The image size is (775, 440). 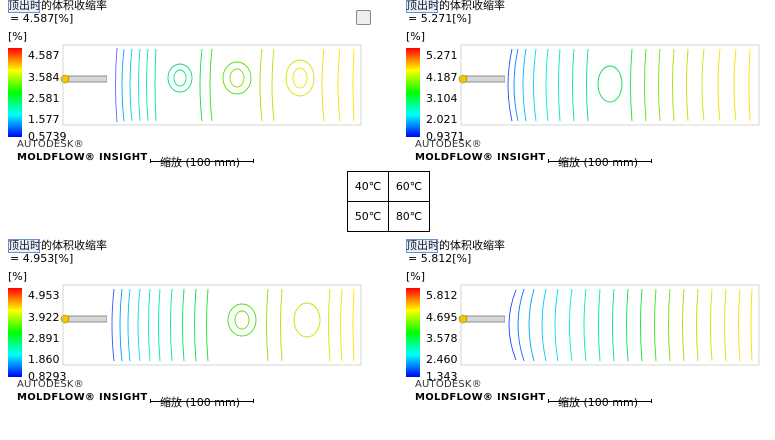 I want to click on legend-tick-4: 2.460, so click(x=442, y=359).